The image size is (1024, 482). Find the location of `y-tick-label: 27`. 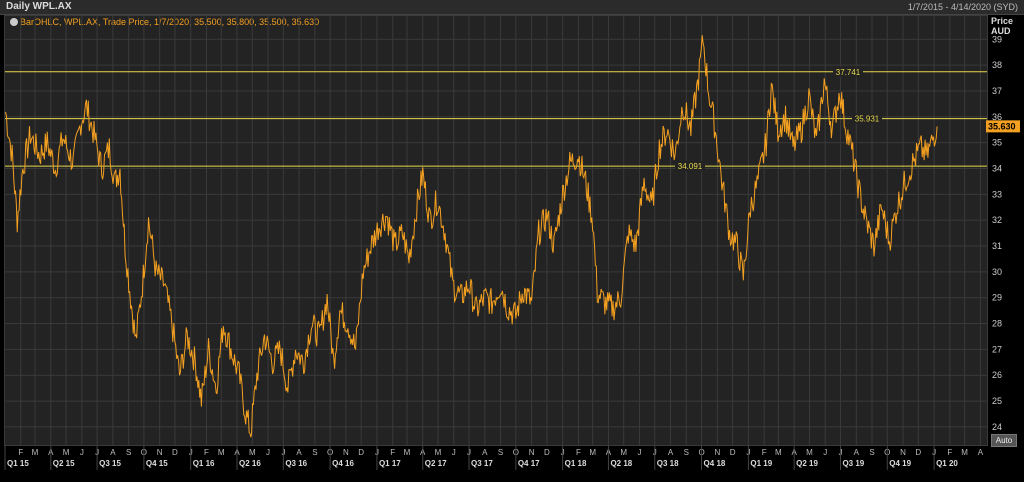

y-tick-label: 27 is located at coordinates (997, 349).